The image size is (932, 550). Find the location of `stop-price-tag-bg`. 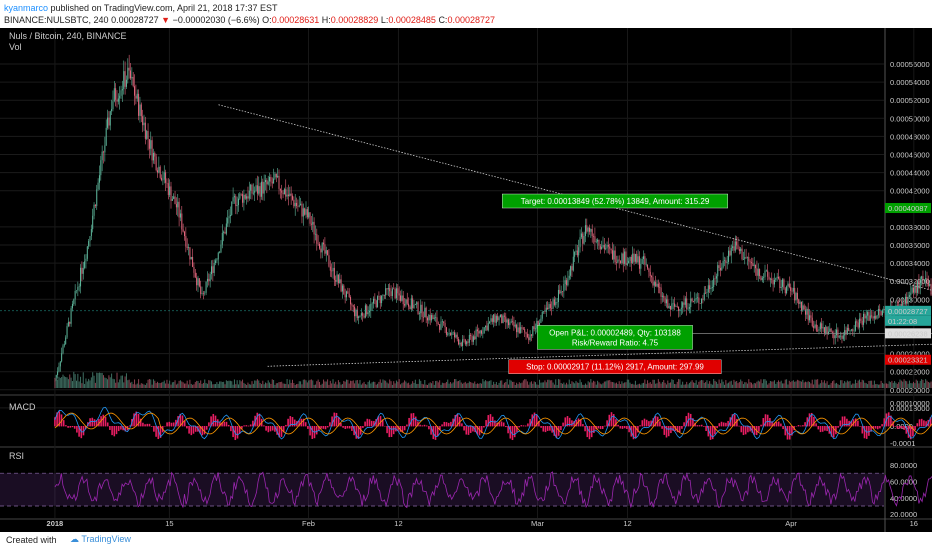

stop-price-tag-bg is located at coordinates (908, 359).